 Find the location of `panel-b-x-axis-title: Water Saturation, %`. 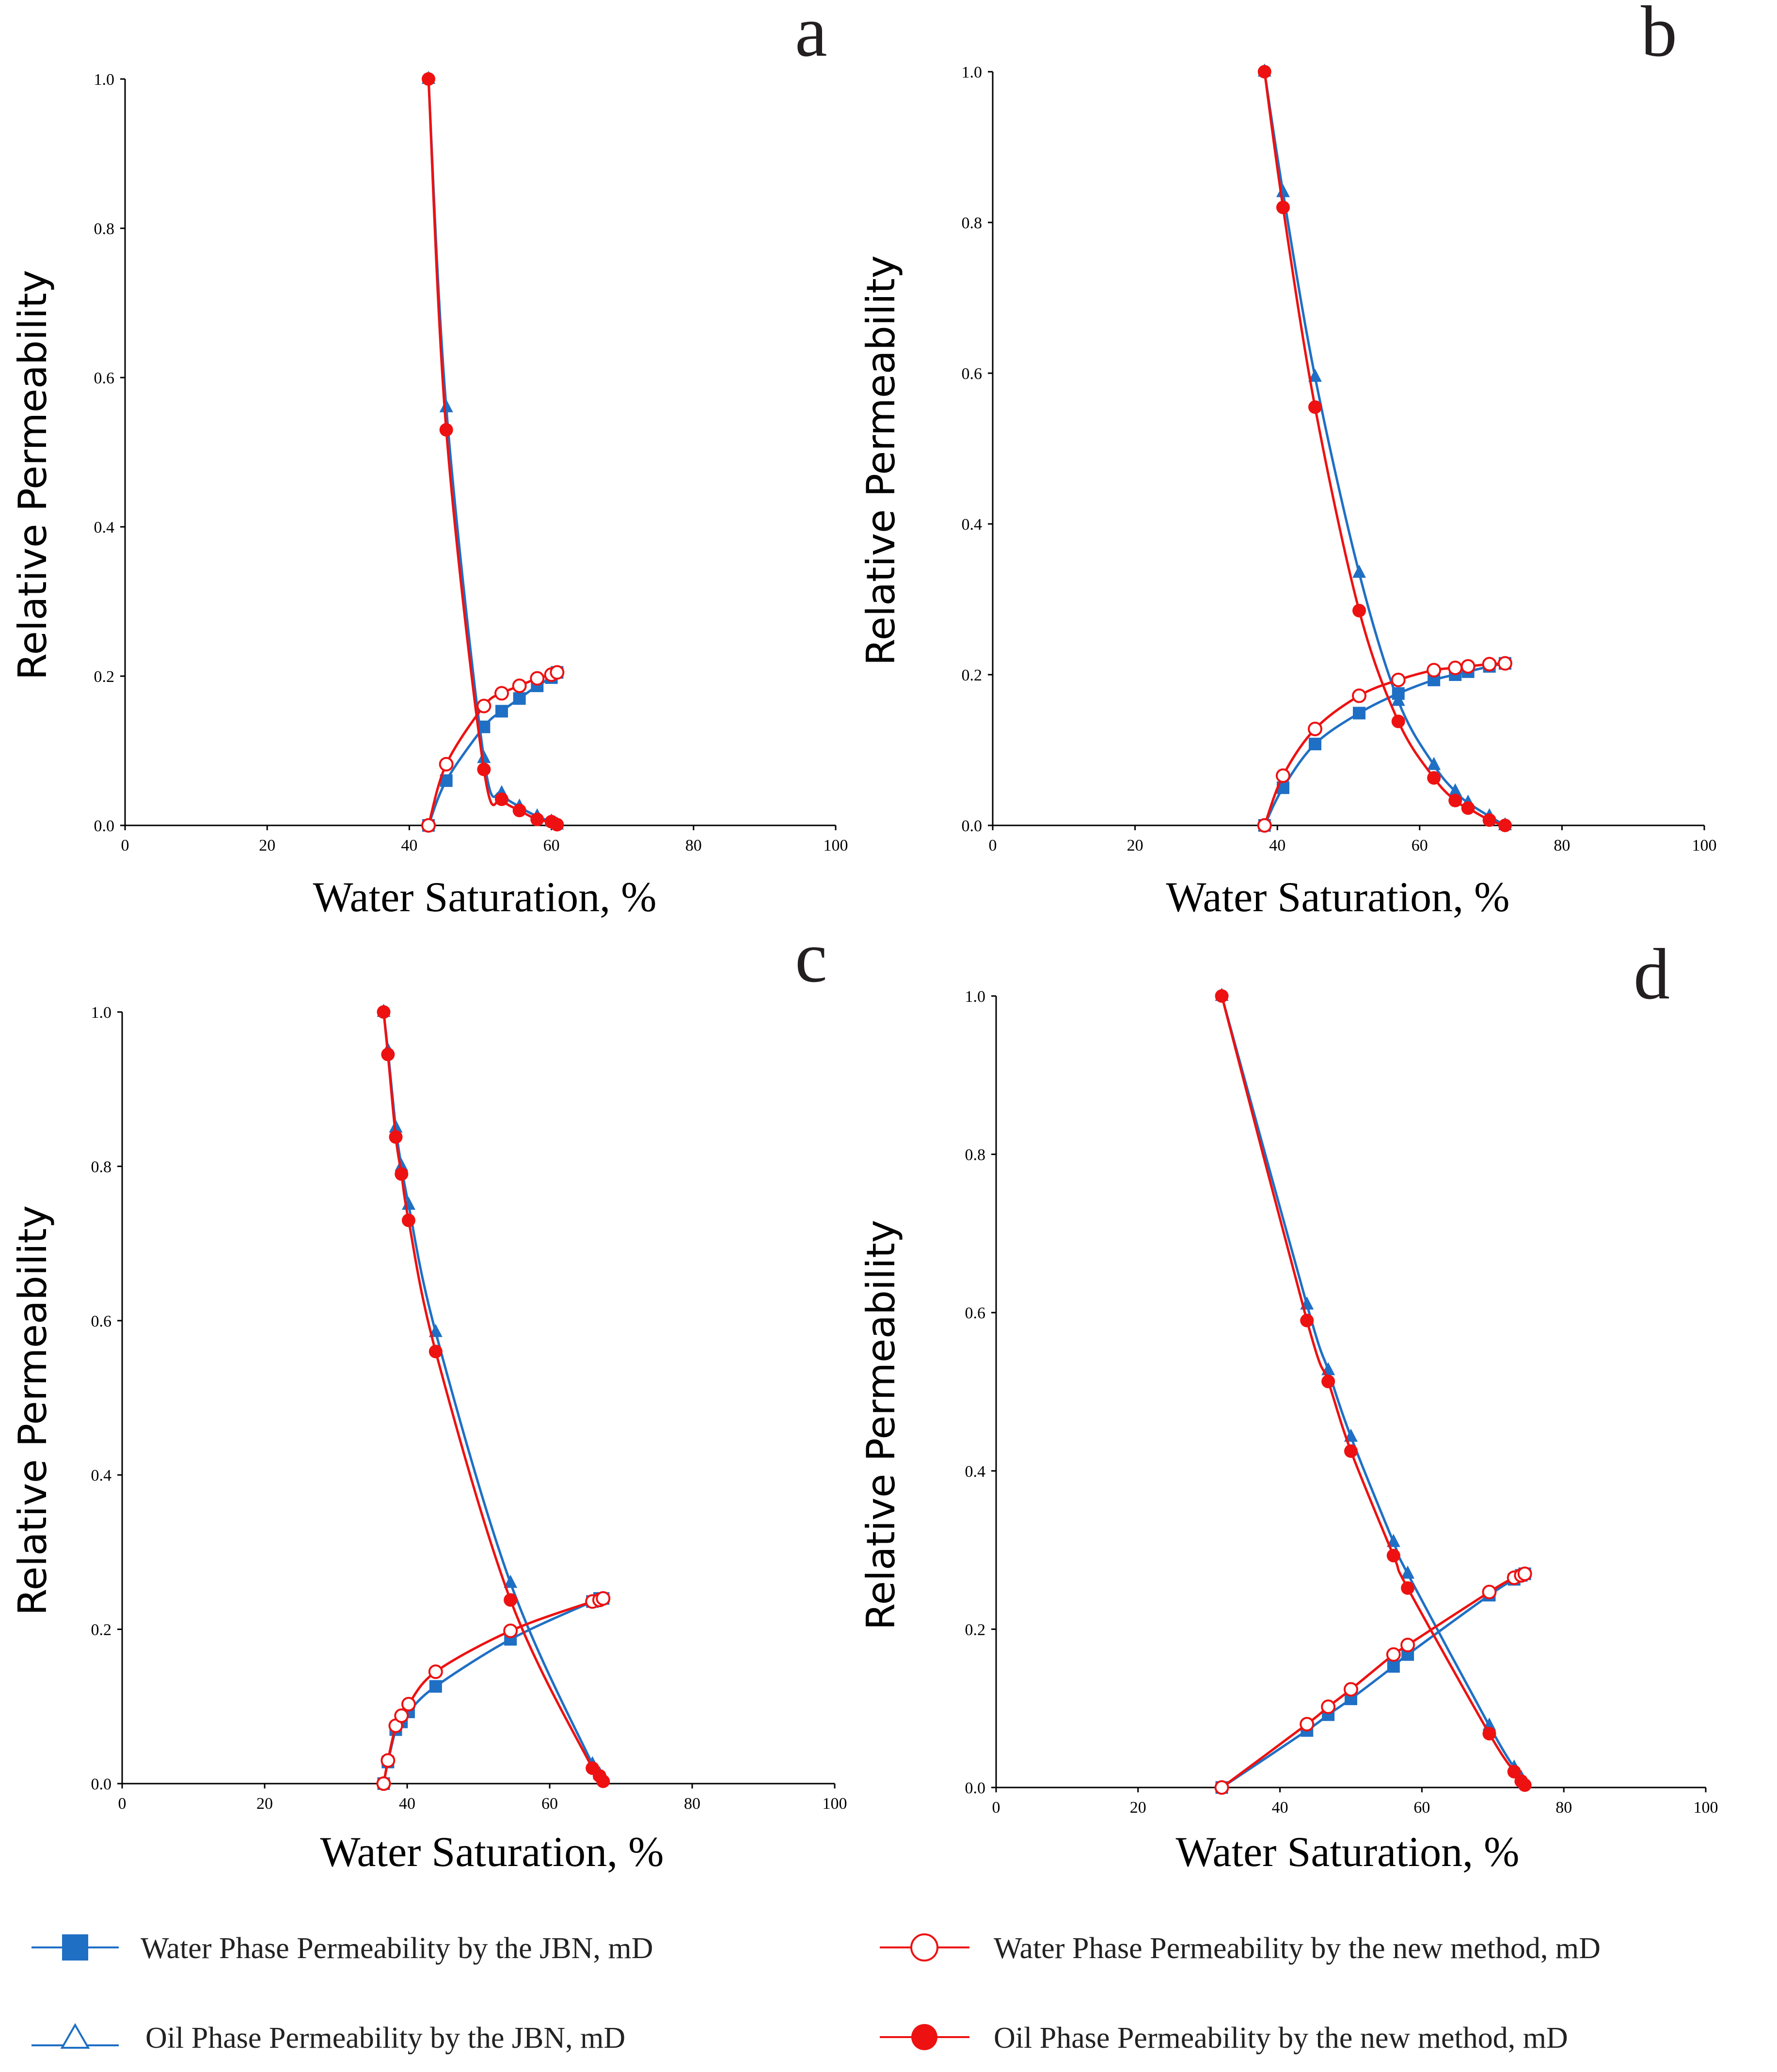

panel-b-x-axis-title: Water Saturation, % is located at coordinates (1338, 898).